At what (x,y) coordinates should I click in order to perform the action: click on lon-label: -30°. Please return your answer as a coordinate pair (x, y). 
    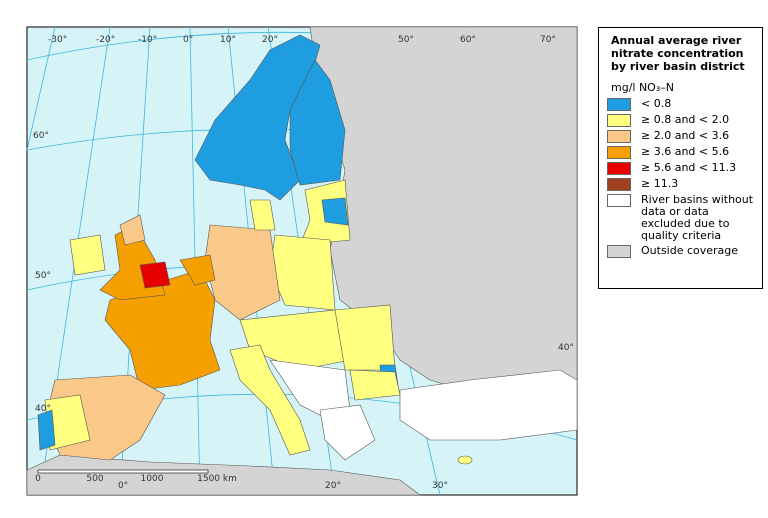
    Looking at the image, I should click on (57, 40).